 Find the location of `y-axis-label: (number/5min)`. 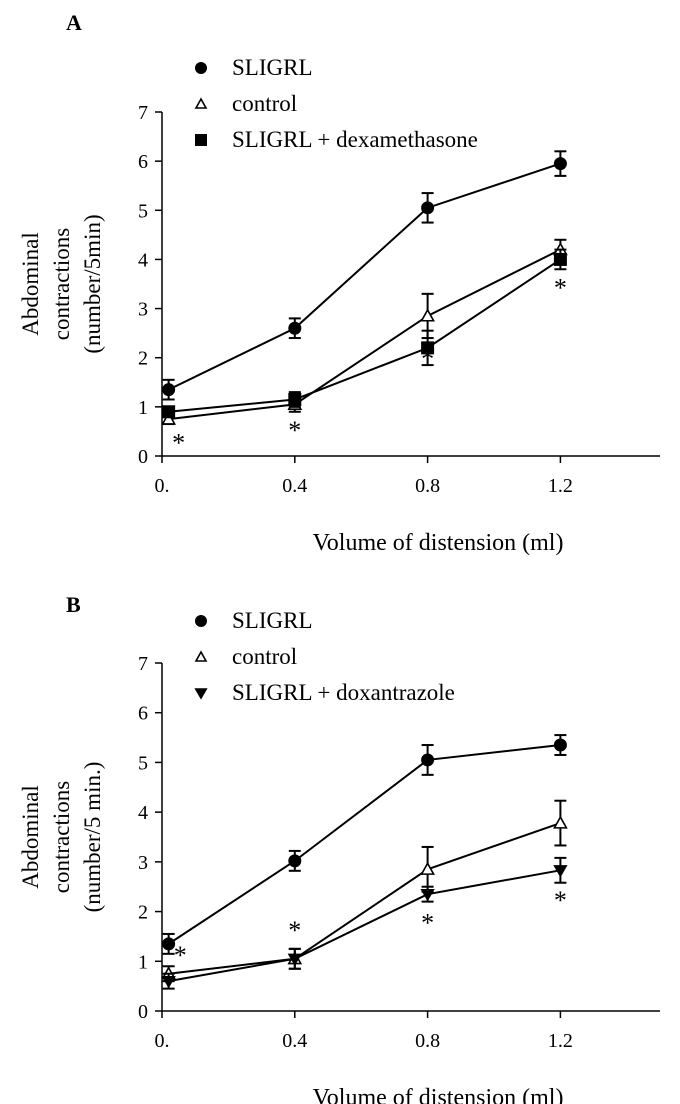

y-axis-label: (number/5min) is located at coordinates (92, 283).